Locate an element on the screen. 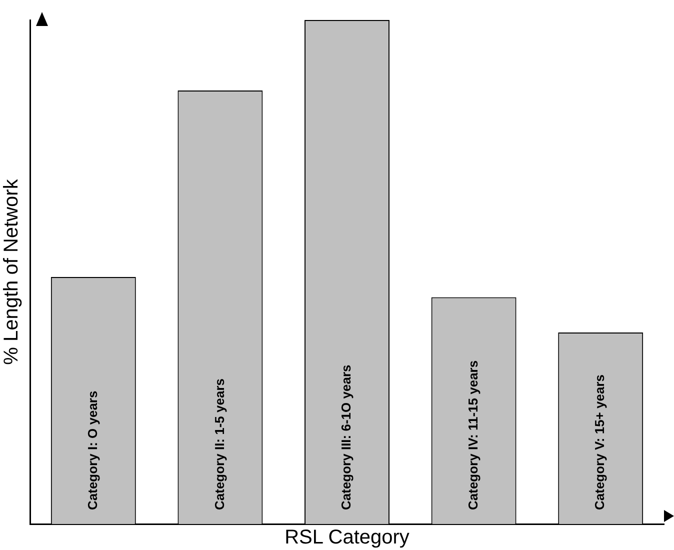 The height and width of the screenshot is (550, 674). x-tick-label: Category III: 6-1O years is located at coordinates (346, 437).